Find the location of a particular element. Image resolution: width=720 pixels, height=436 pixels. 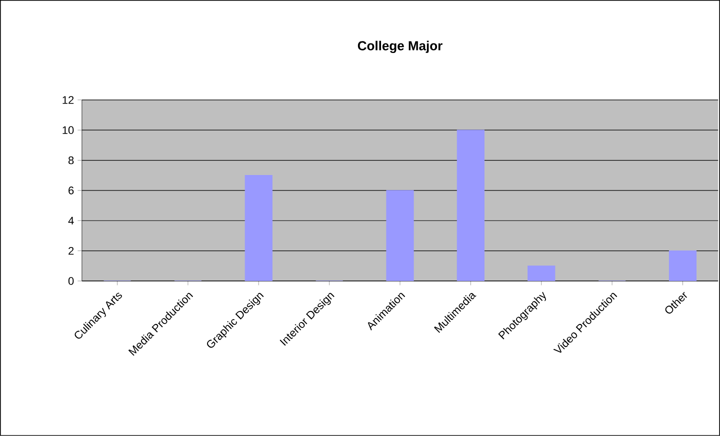

y-tick-label: 4 is located at coordinates (71, 220).